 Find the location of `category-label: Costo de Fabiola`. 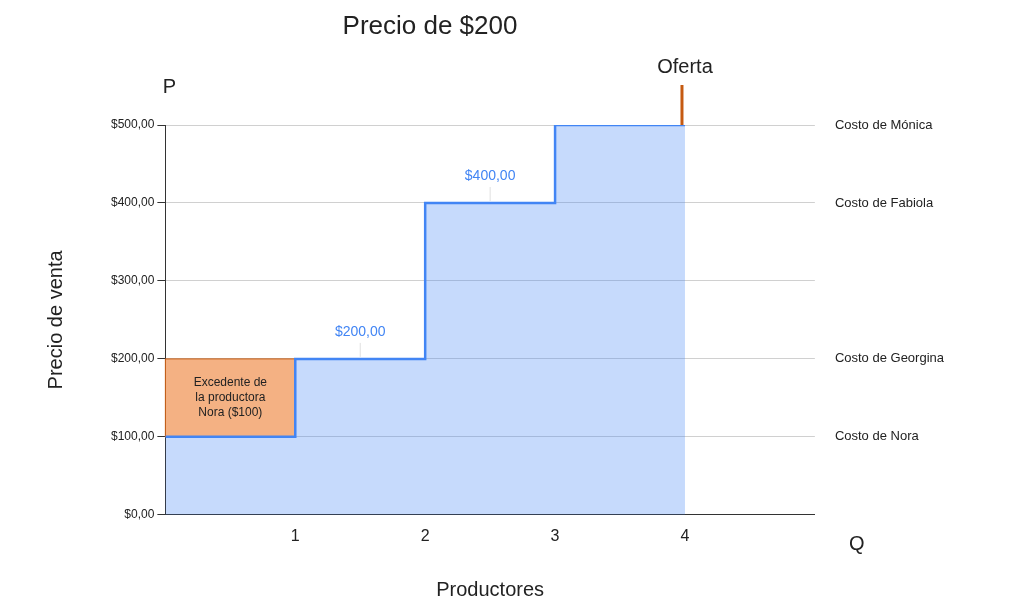

category-label: Costo de Fabiola is located at coordinates (884, 202).